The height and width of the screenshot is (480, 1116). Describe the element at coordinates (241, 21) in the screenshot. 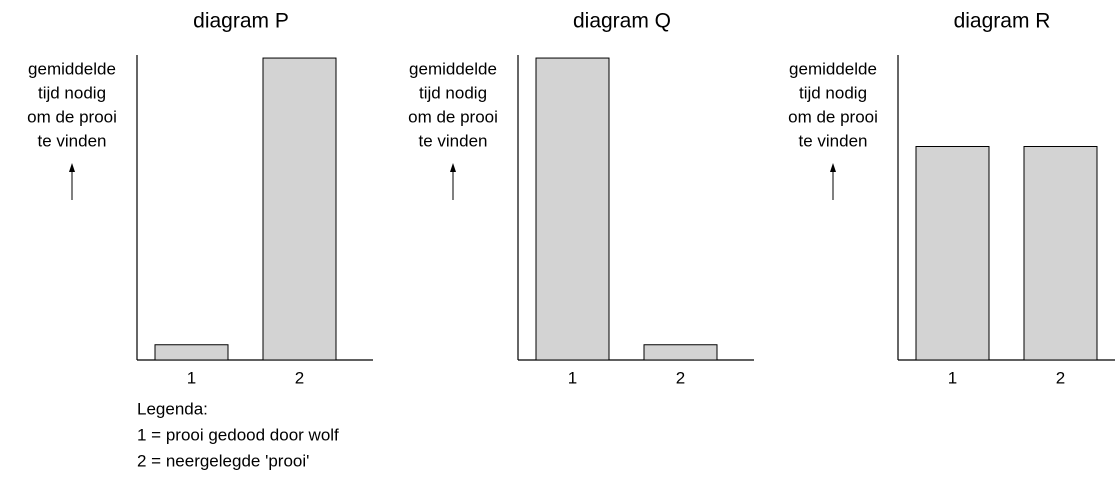

I see `chart-title: diagram P` at that location.